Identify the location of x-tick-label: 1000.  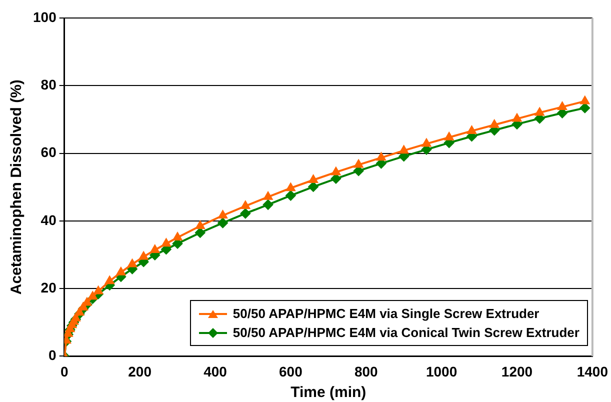
(442, 371).